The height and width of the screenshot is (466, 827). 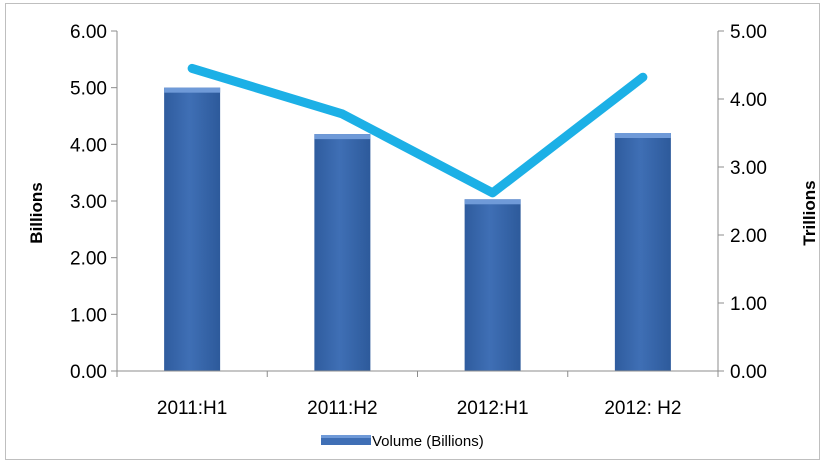 I want to click on y2-tick-label: 3.00, so click(x=748, y=168).